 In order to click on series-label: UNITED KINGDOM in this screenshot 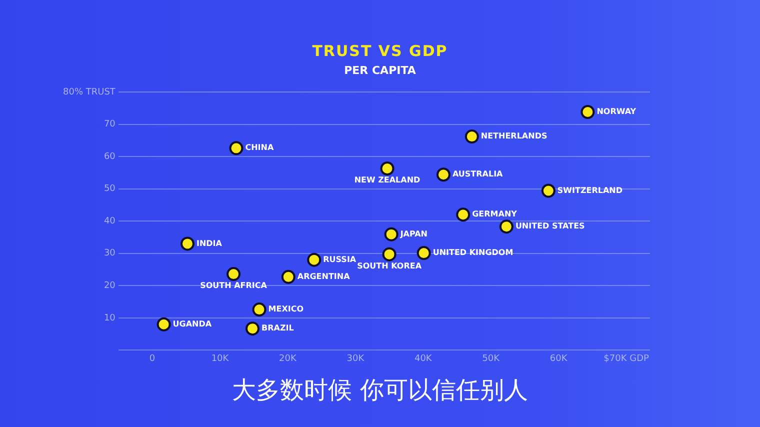, I will do `click(473, 253)`.